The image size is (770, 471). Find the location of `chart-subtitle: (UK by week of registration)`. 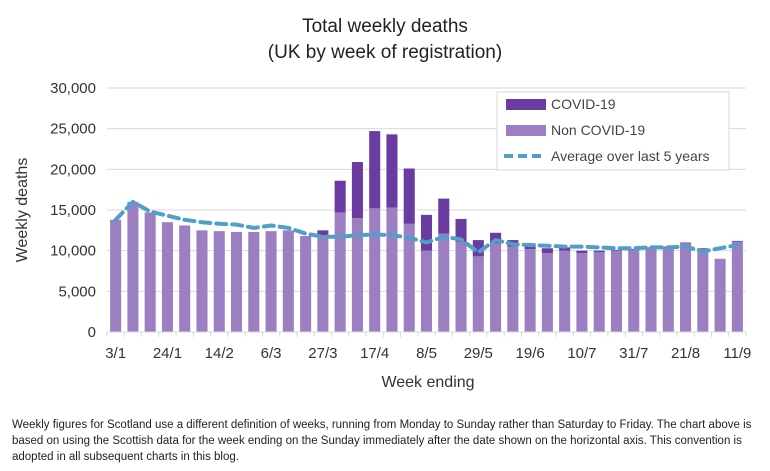

chart-subtitle: (UK by week of registration) is located at coordinates (385, 52).